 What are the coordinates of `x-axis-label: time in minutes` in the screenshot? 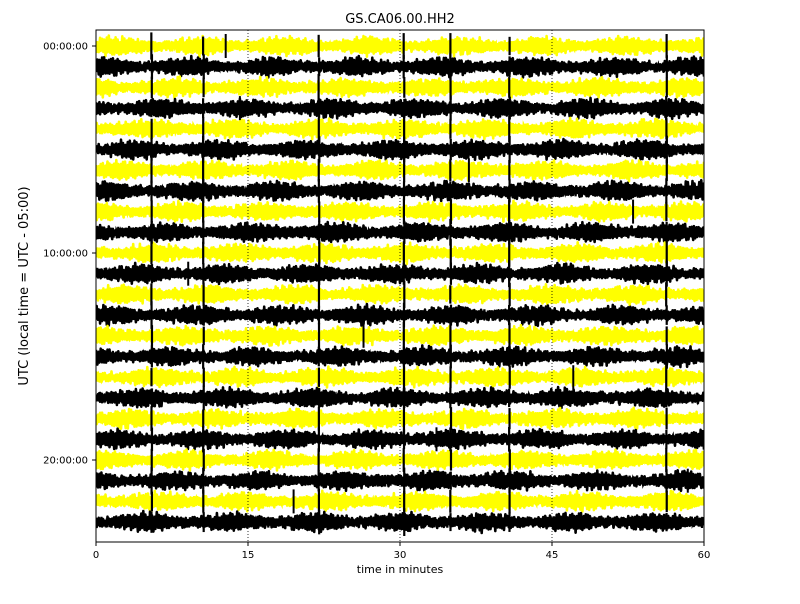 It's located at (400, 569).